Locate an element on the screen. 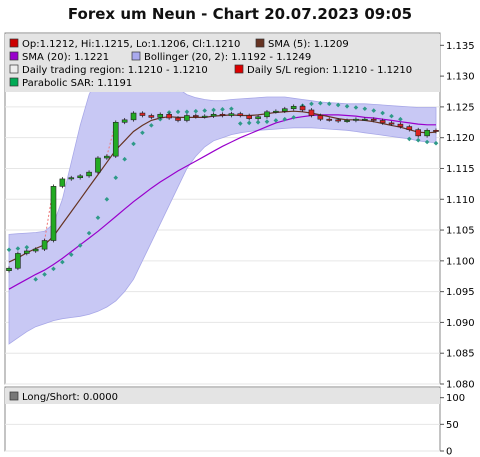 The width and height of the screenshot is (480, 457). lower-tick-label: 50 is located at coordinates (452, 425).